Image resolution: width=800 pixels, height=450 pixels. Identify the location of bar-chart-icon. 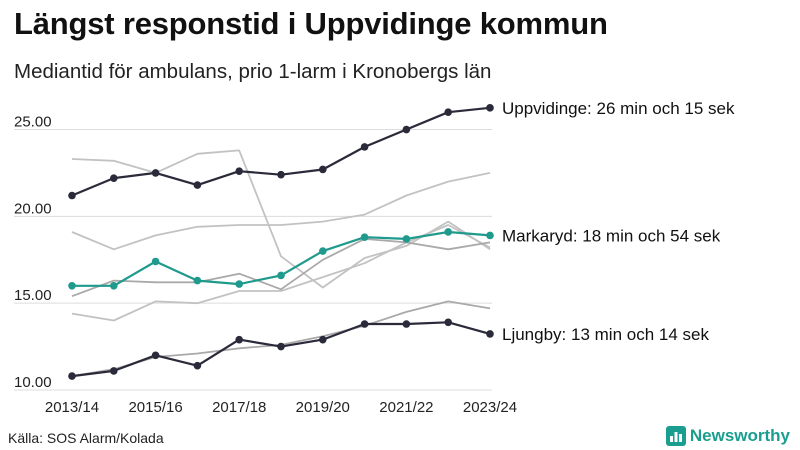
(675, 436).